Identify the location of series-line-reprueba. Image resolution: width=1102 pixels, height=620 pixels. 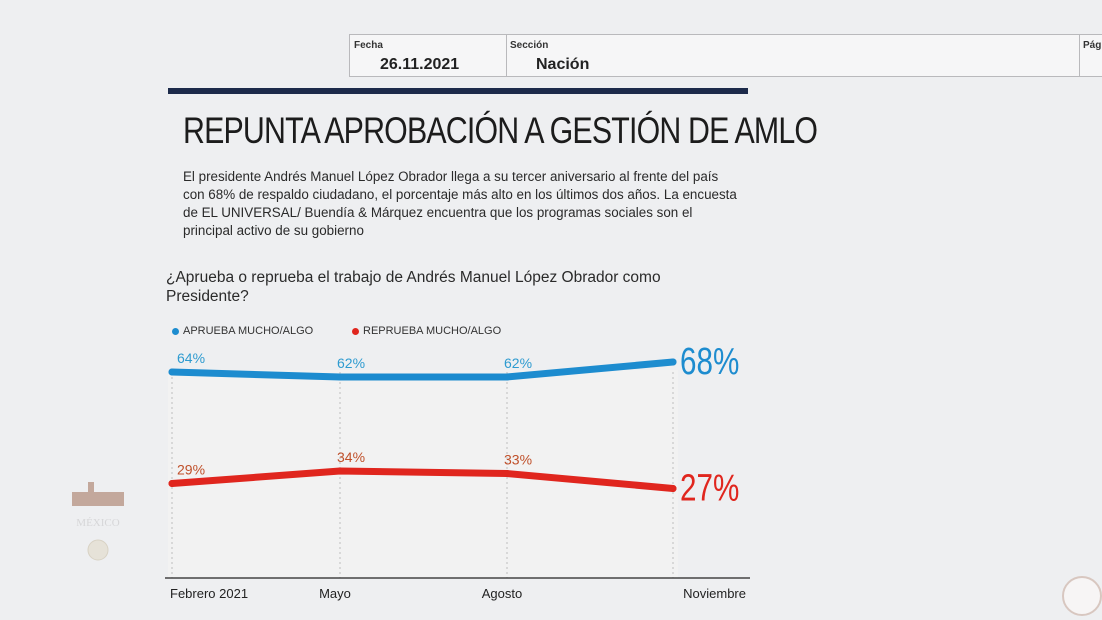
(422, 479).